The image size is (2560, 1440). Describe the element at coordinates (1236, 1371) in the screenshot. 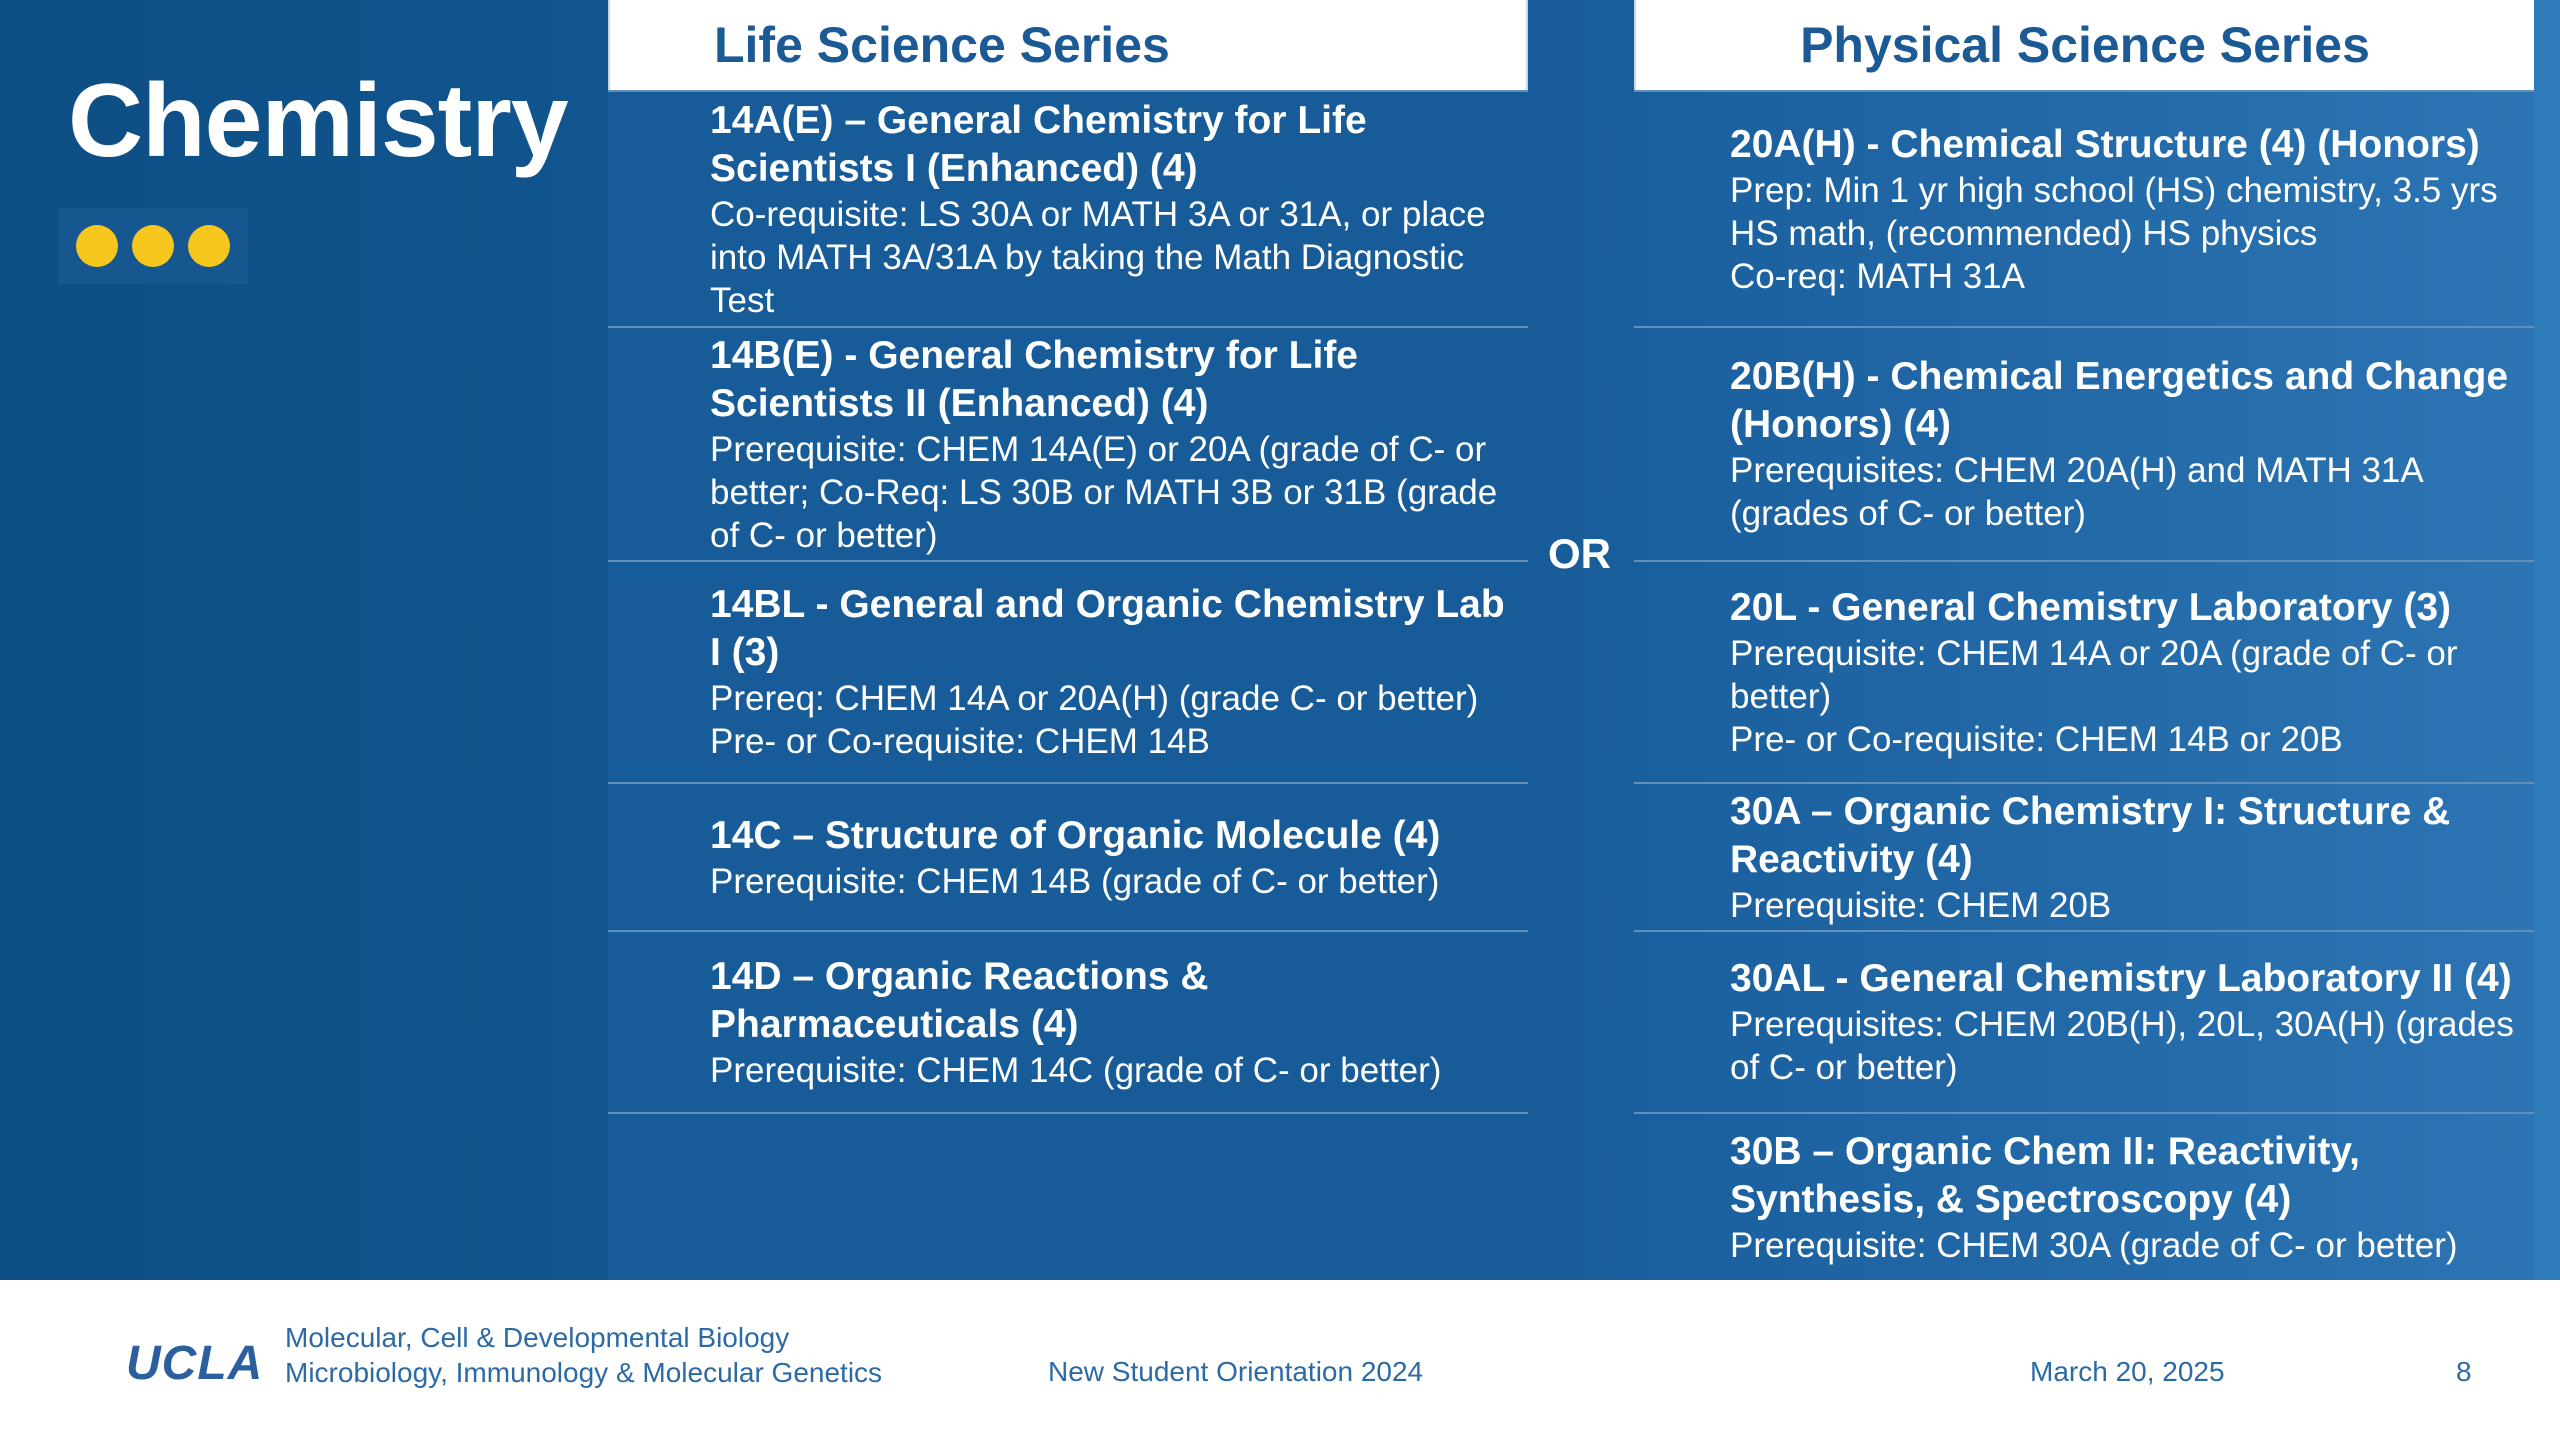

I see `event-name: New Student Orientation 2024` at that location.